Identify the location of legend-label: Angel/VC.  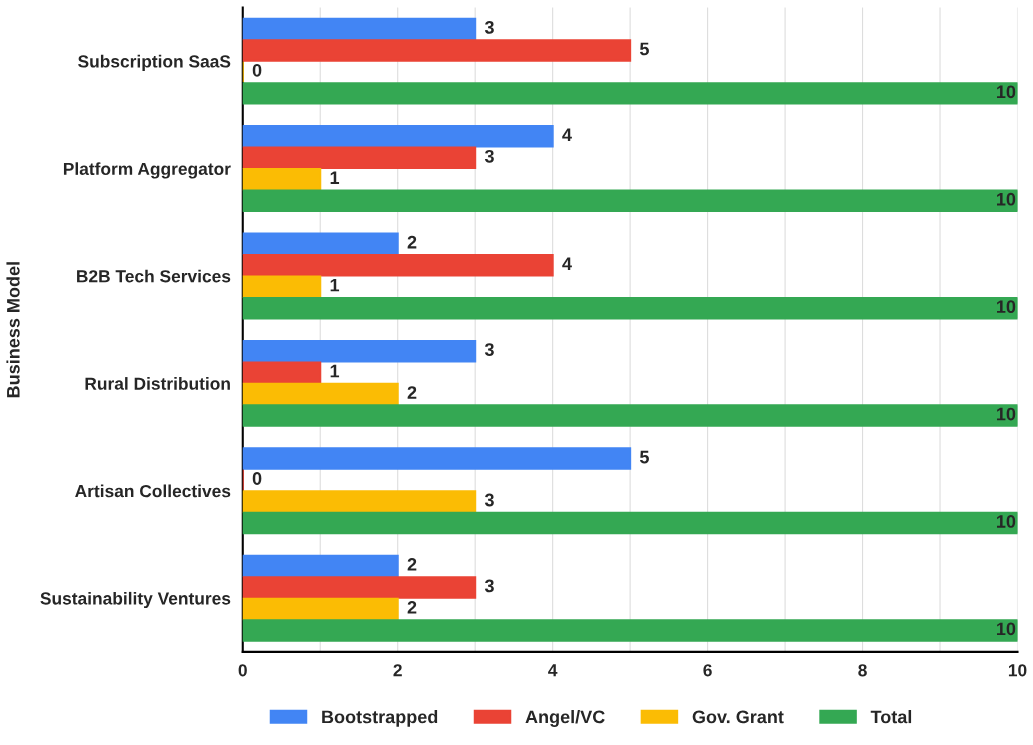
(565, 718).